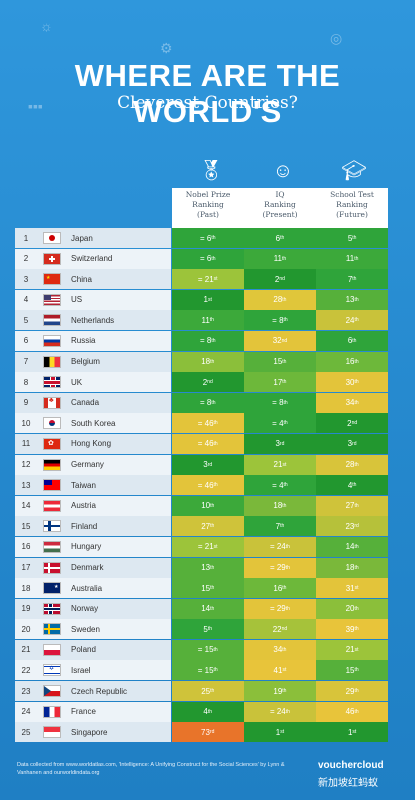 The width and height of the screenshot is (415, 800). What do you see at coordinates (26, 382) in the screenshot?
I see `rank-number: 8` at bounding box center [26, 382].